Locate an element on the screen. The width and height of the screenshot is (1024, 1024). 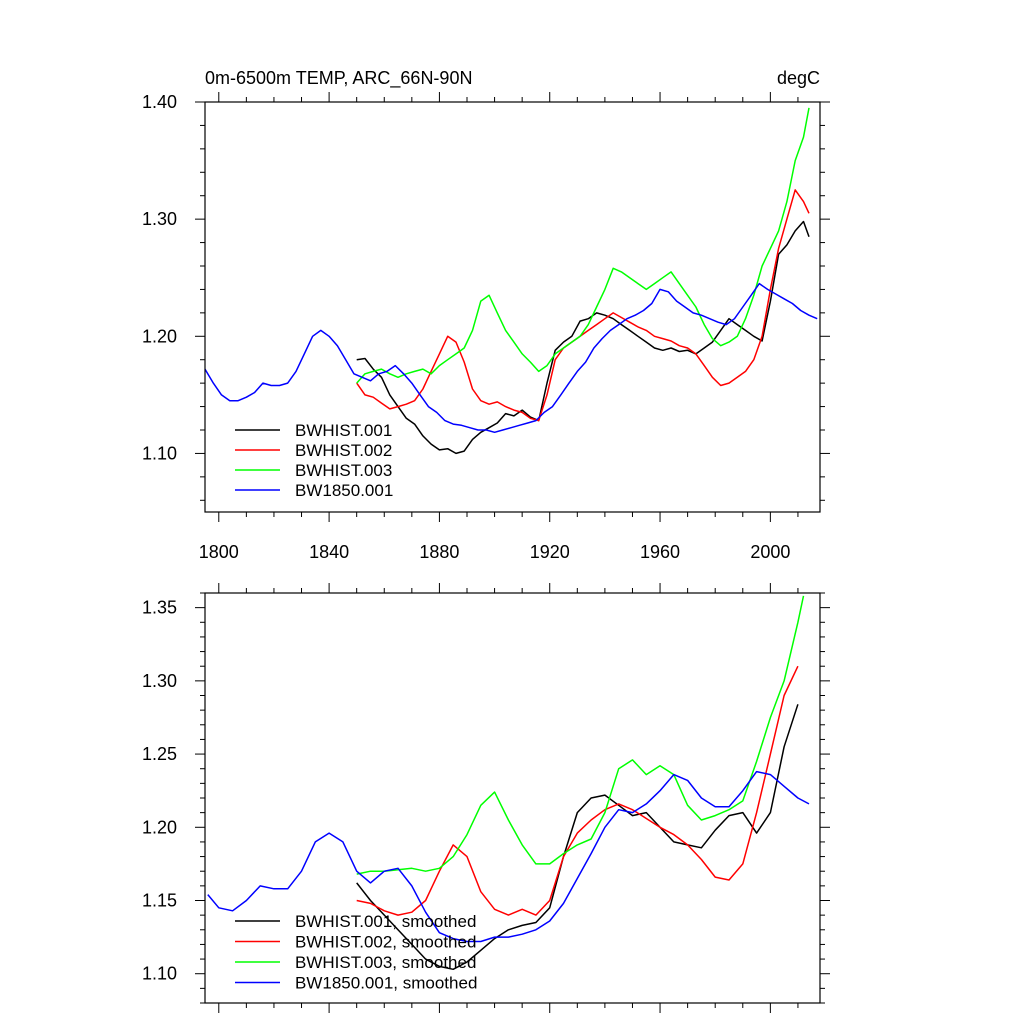
x-tick-label: 1800 is located at coordinates (219, 552).